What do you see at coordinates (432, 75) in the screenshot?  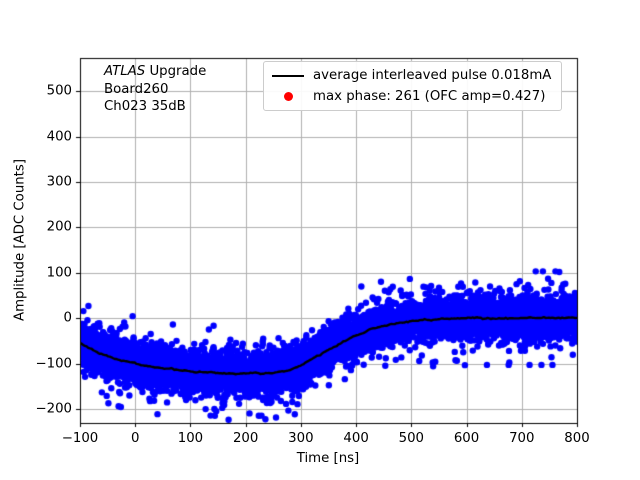 I see `legend-label-average: average interleaved pulse 0.018mA` at bounding box center [432, 75].